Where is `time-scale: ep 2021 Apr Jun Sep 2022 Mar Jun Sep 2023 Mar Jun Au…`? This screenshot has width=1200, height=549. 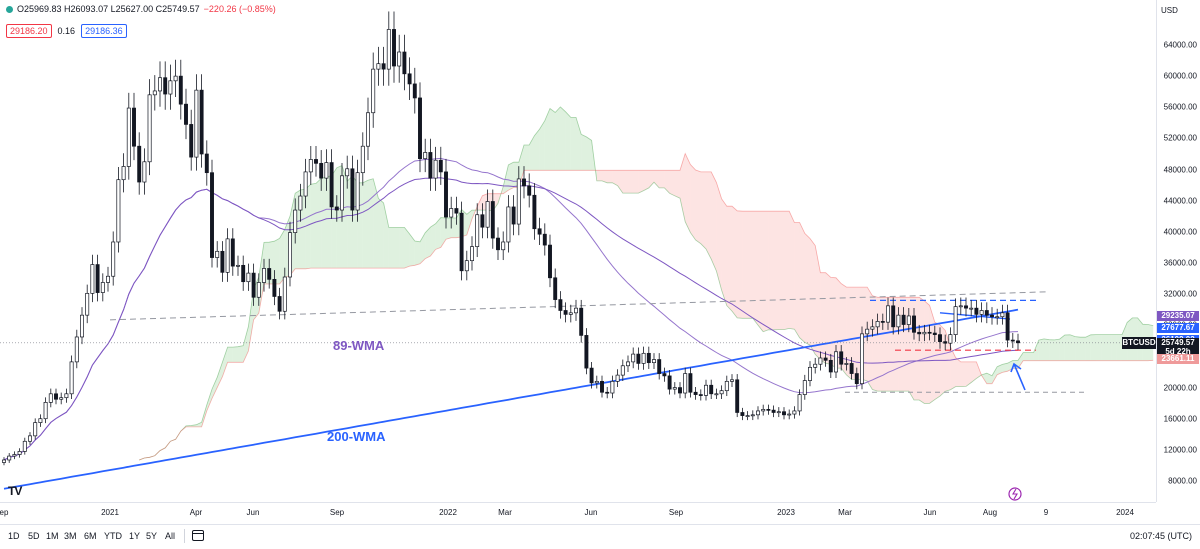 time-scale: ep 2021 Apr Jun Sep 2022 Mar Jun Sep 2023 Mar Jun Au… is located at coordinates (578, 513).